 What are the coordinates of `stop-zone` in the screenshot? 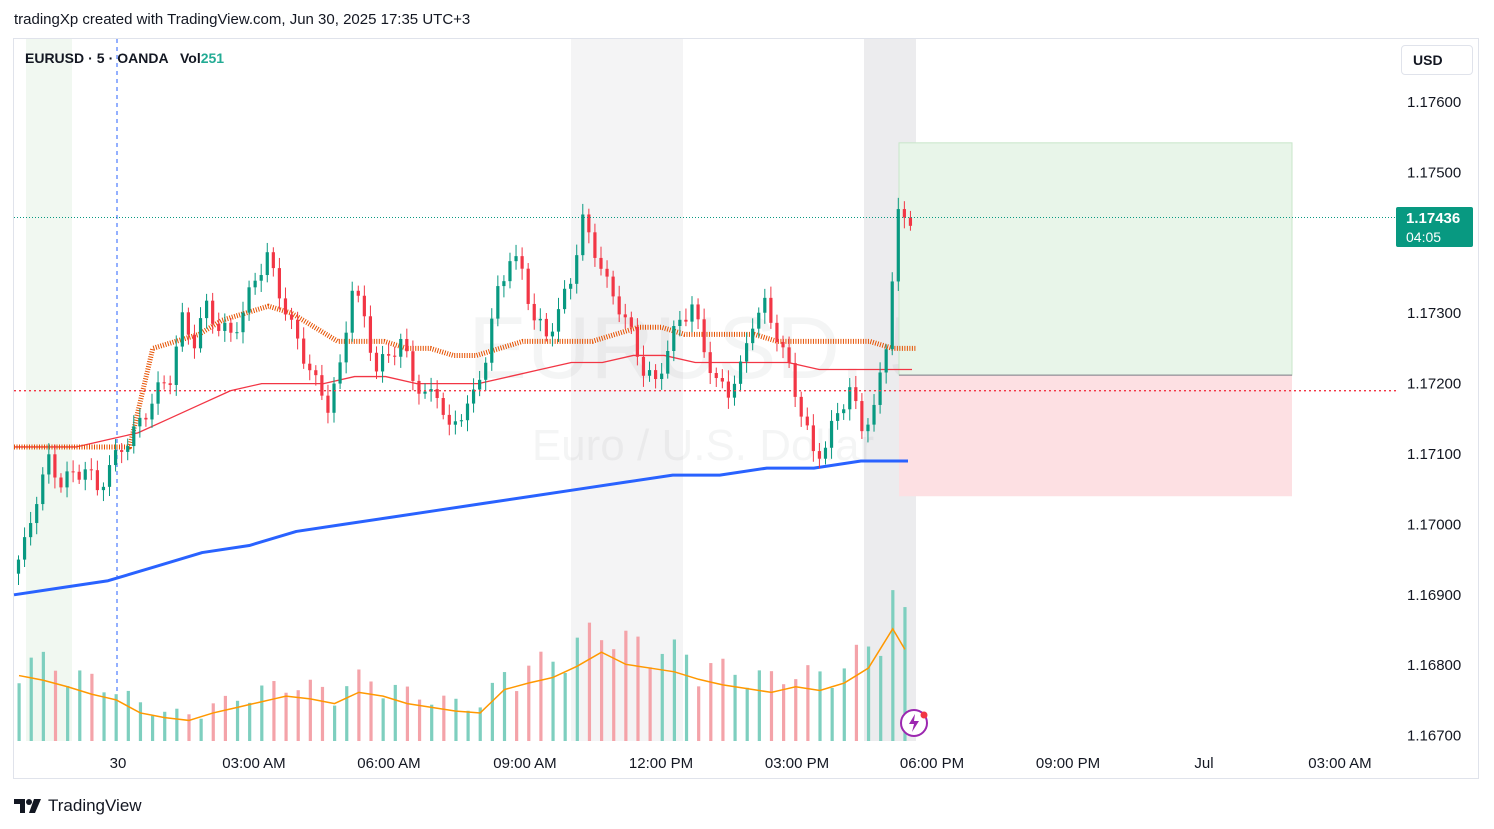 It's located at (1095, 436).